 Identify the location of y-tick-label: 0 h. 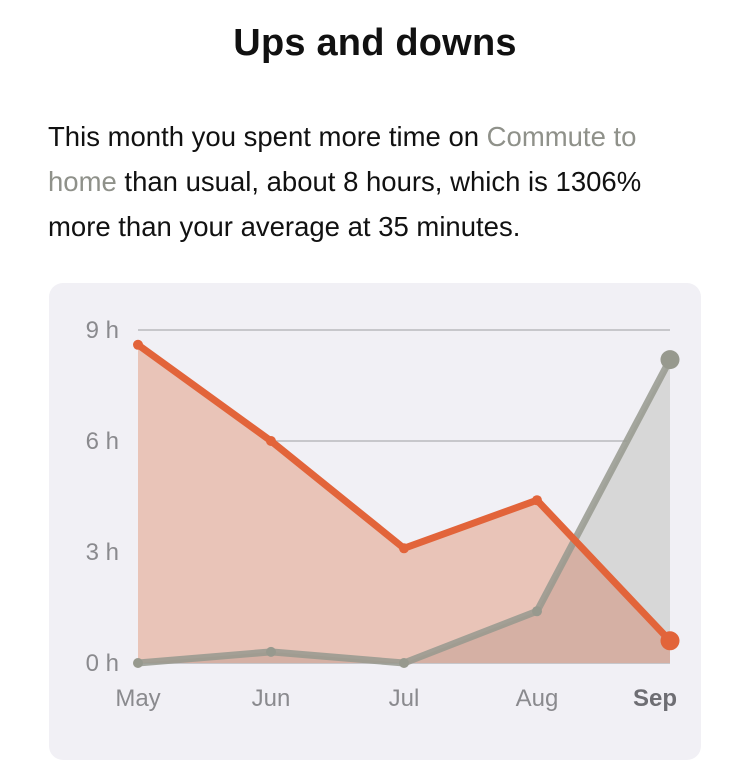
(102, 663).